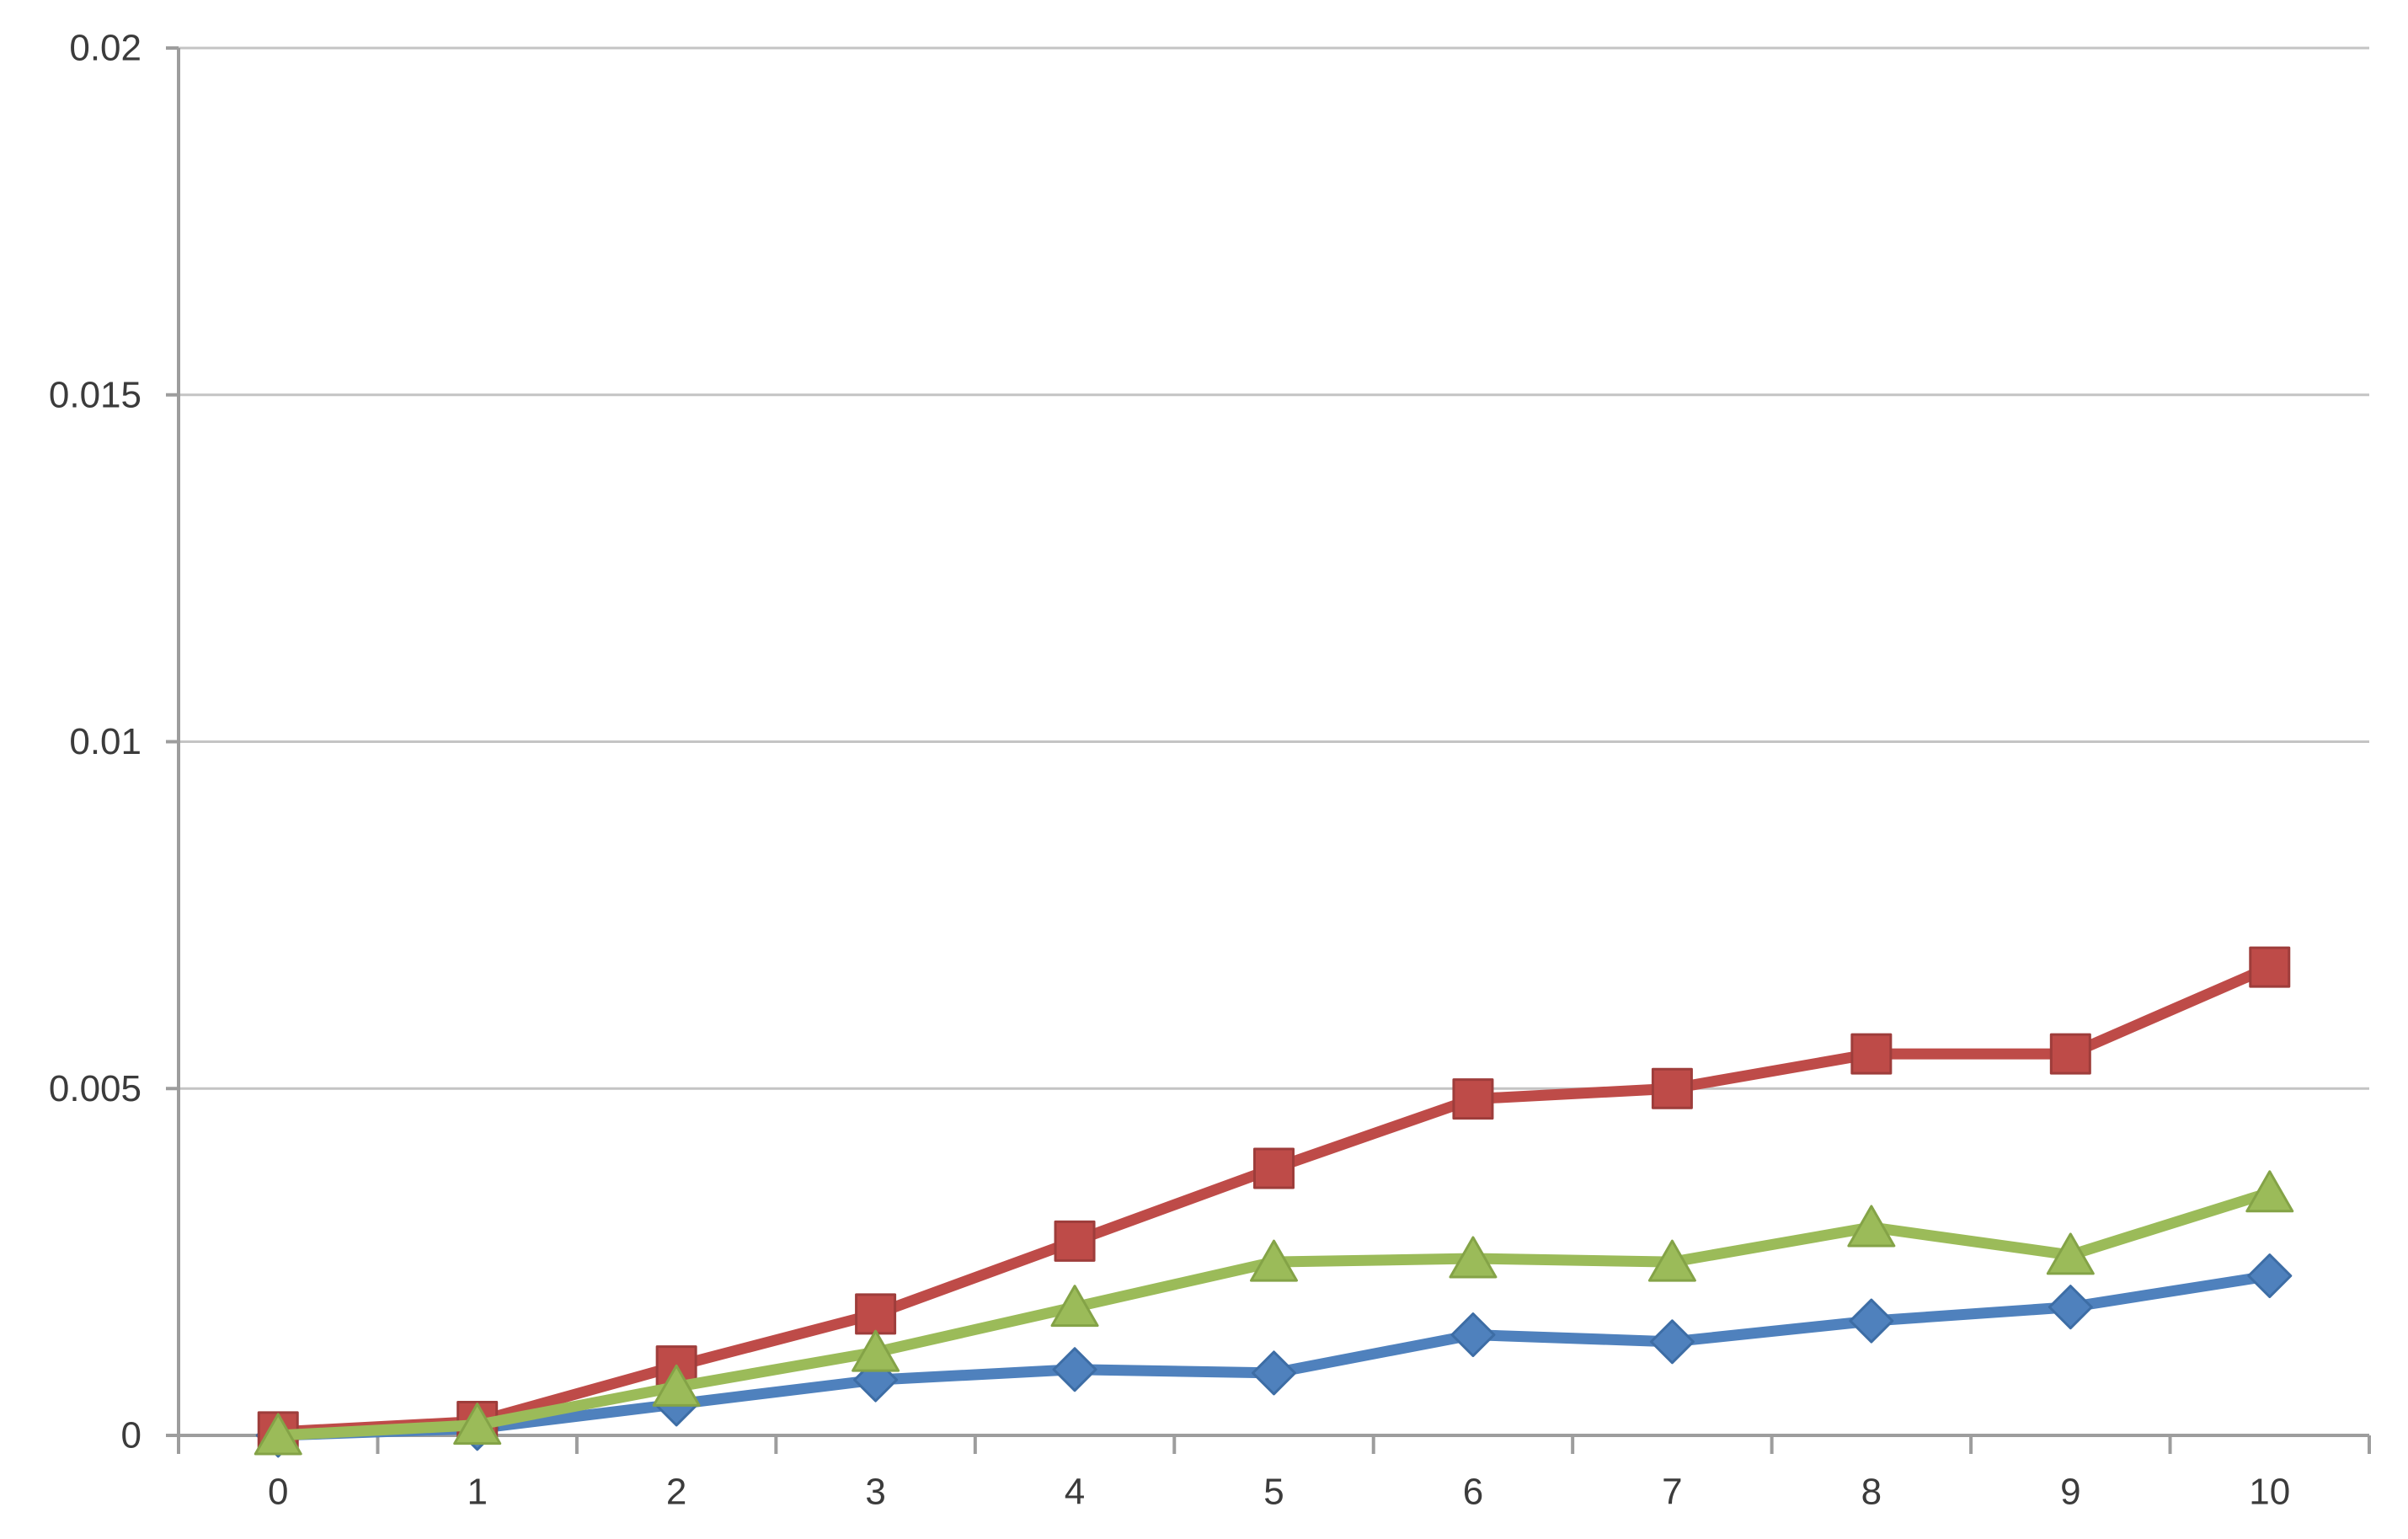  Describe the element at coordinates (1274, 1260) in the screenshot. I see `green-triangle-series-point-x5` at that location.